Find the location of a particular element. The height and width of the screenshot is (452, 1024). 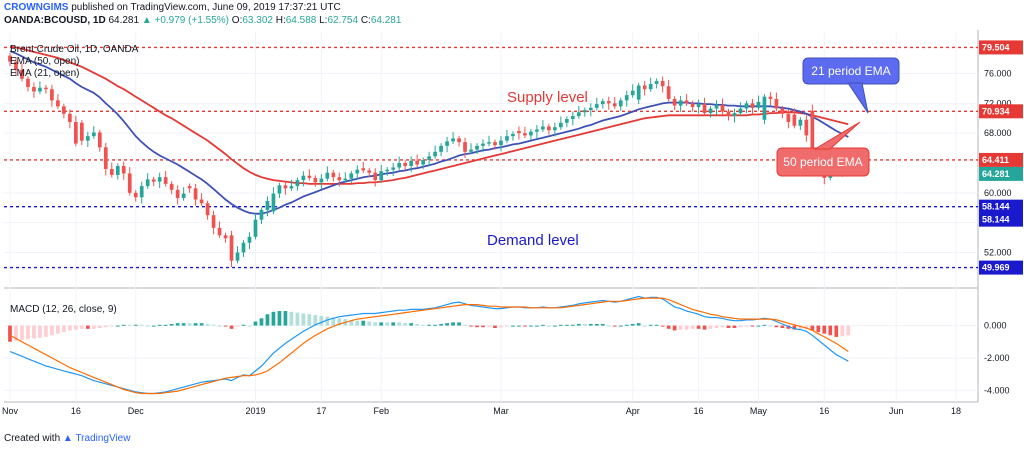

legend-ema50: EMA (50, open) is located at coordinates (44, 61).